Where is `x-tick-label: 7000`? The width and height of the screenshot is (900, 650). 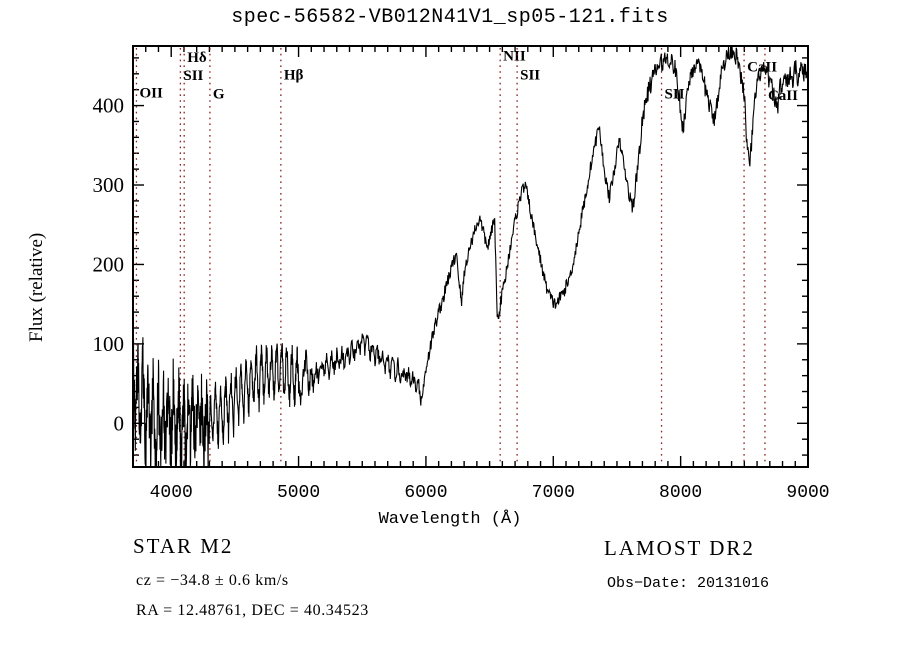
x-tick-label: 7000 is located at coordinates (553, 493).